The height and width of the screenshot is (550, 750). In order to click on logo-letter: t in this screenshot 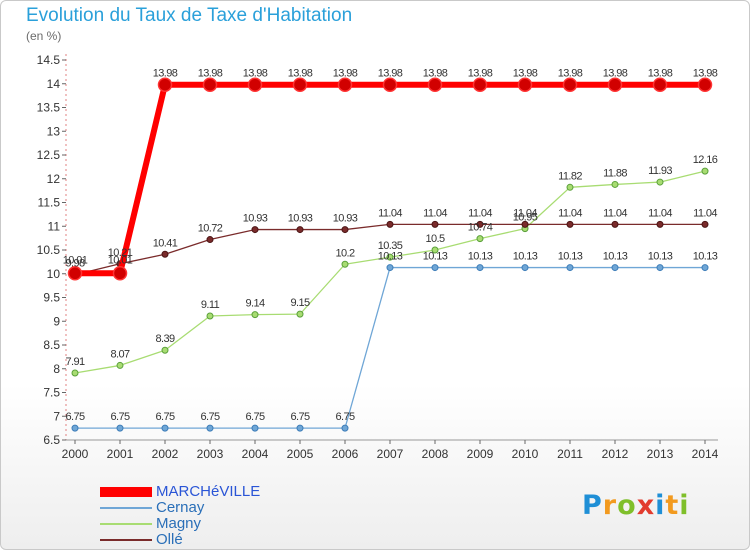, I will do `click(672, 505)`.